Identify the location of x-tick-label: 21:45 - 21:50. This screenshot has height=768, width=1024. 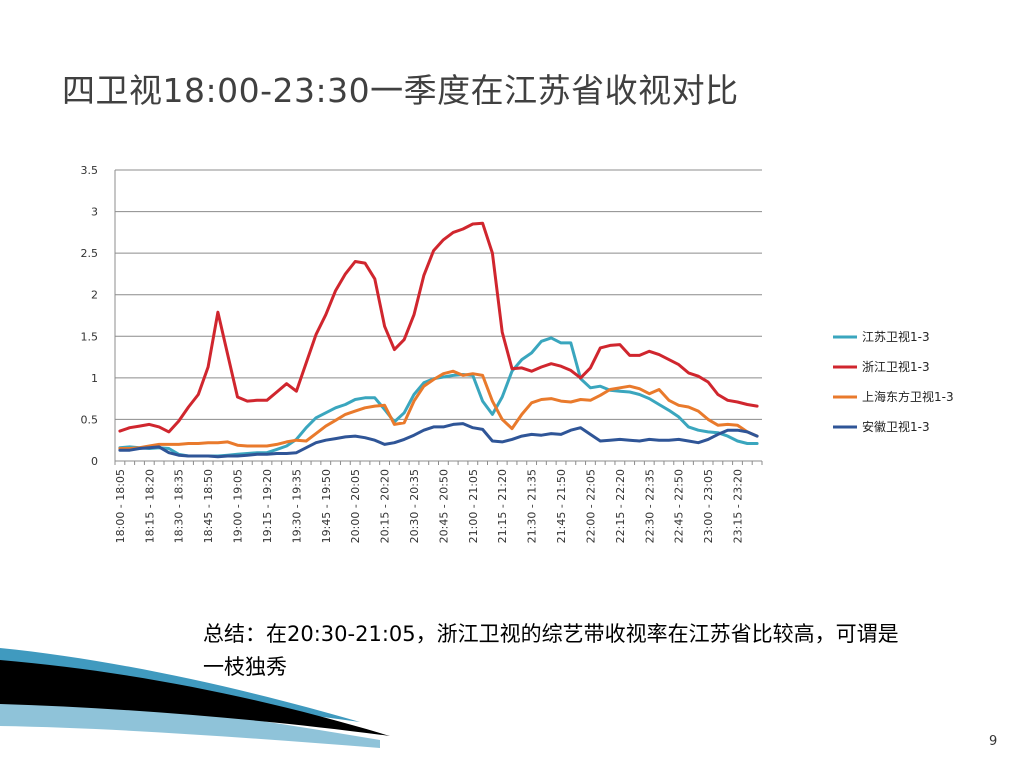
(561, 506).